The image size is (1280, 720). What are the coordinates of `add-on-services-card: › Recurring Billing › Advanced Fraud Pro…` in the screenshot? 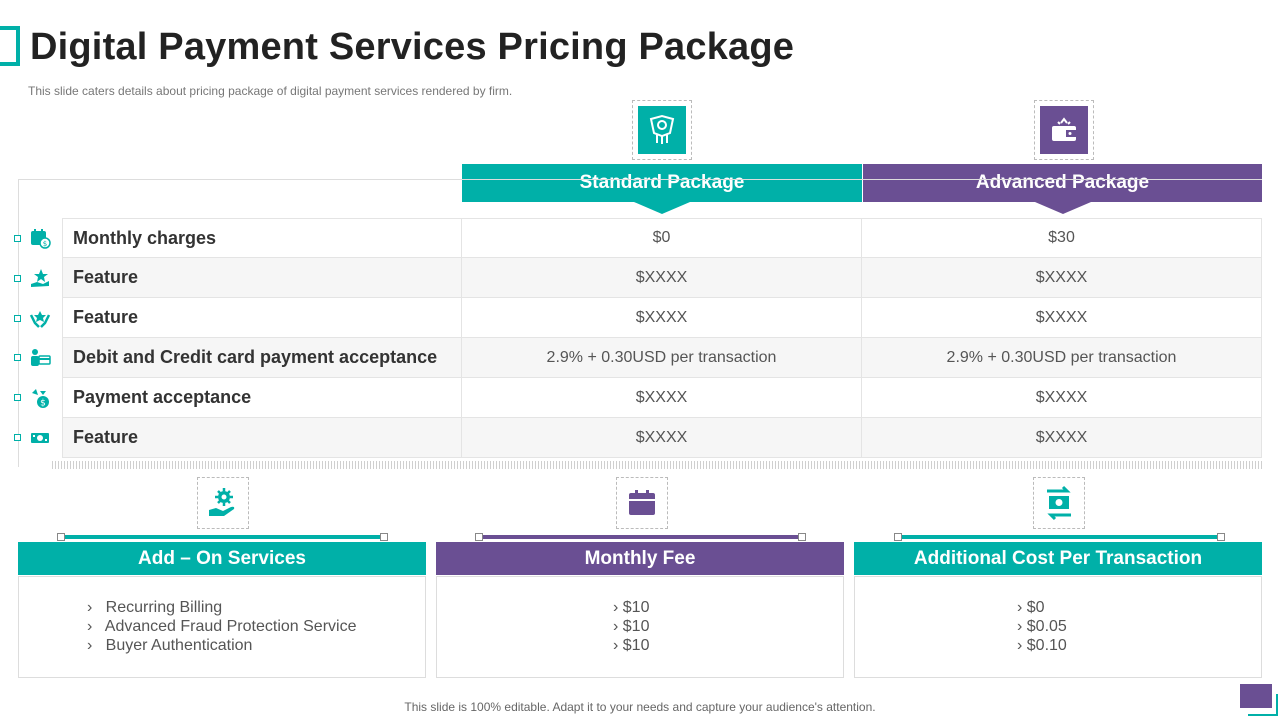 It's located at (222, 627).